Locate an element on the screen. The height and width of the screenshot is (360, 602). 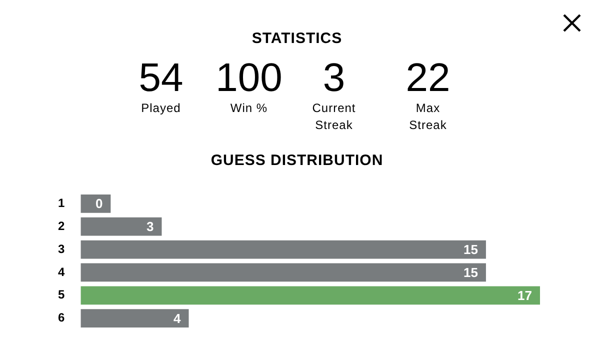
data-label: 100 is located at coordinates (249, 78).